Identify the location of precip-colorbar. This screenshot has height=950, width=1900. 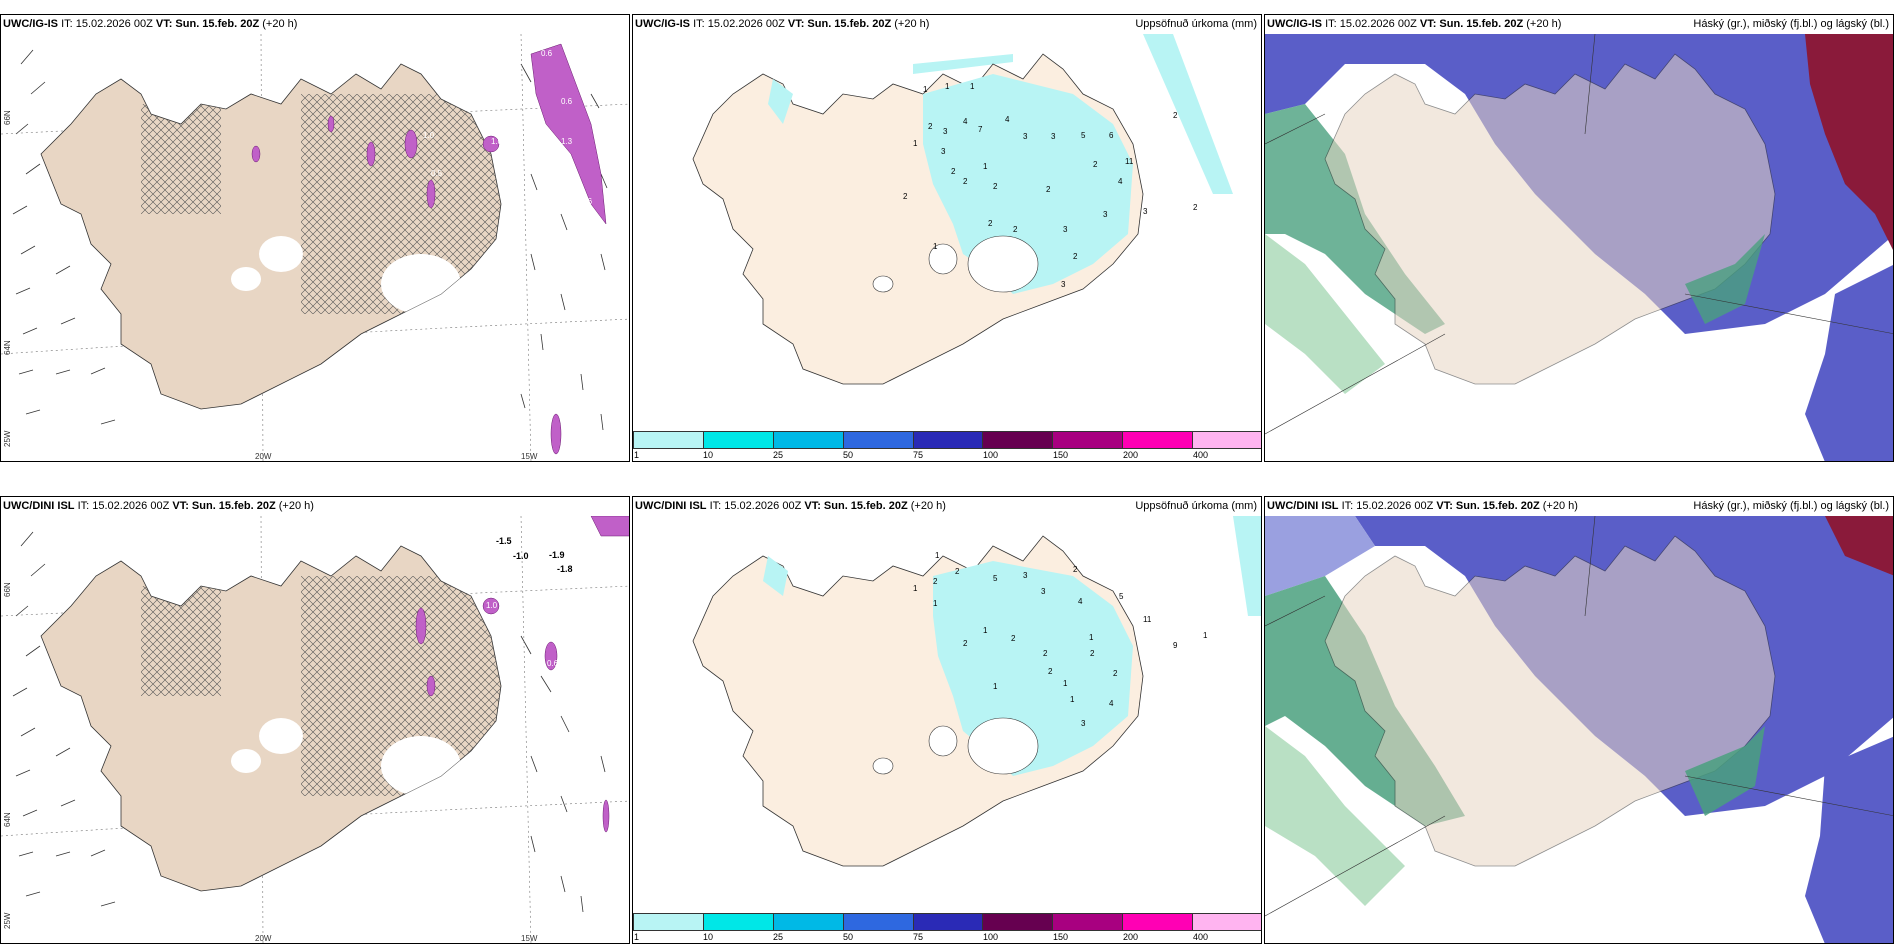
(947, 440).